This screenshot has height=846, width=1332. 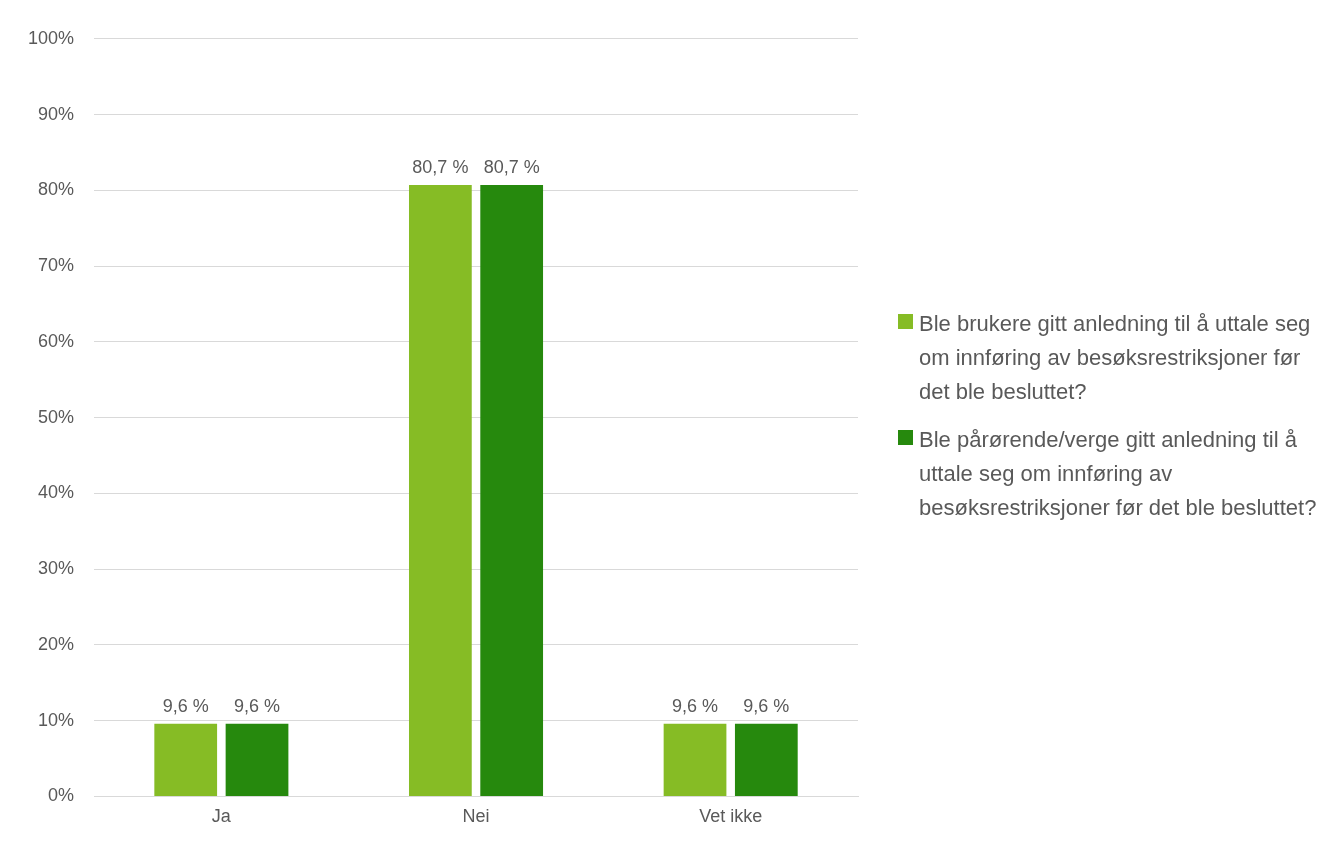 I want to click on y-tick-label: 50%, so click(x=56, y=416).